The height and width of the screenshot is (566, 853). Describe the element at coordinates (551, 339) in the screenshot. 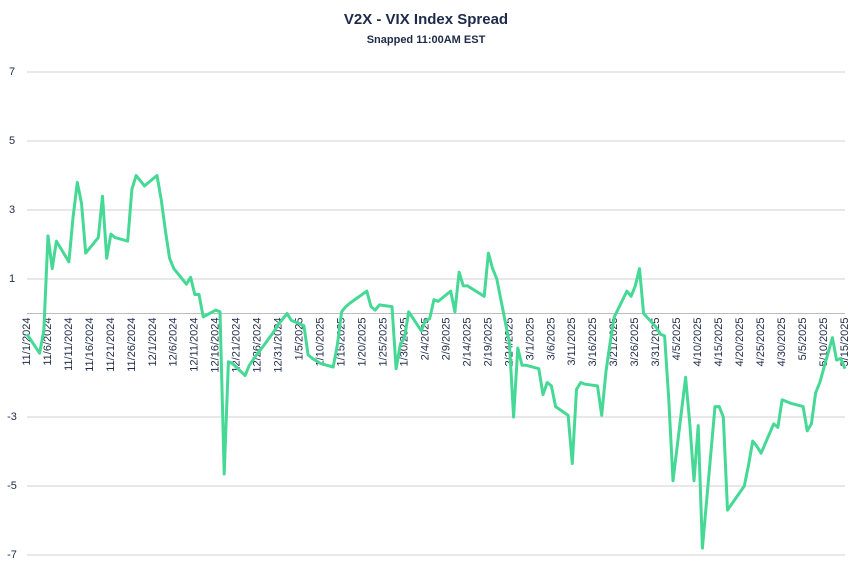

I see `x-tick-label: 3/6/2025` at that location.